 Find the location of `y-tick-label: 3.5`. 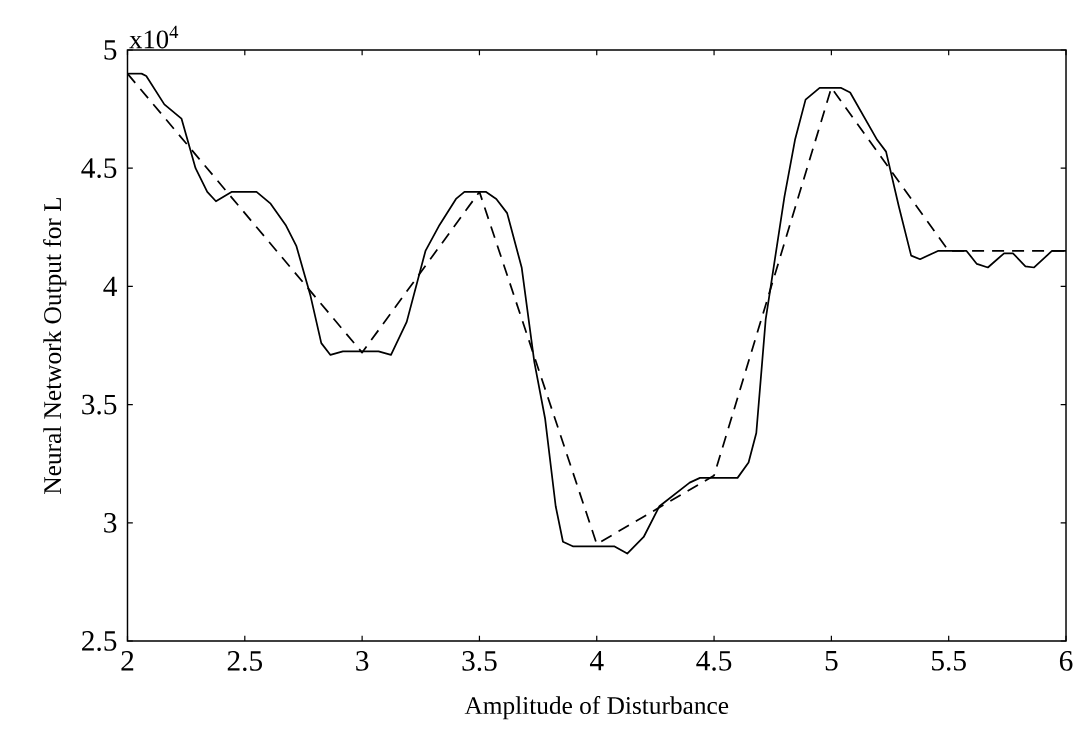

y-tick-label: 3.5 is located at coordinates (99, 404).